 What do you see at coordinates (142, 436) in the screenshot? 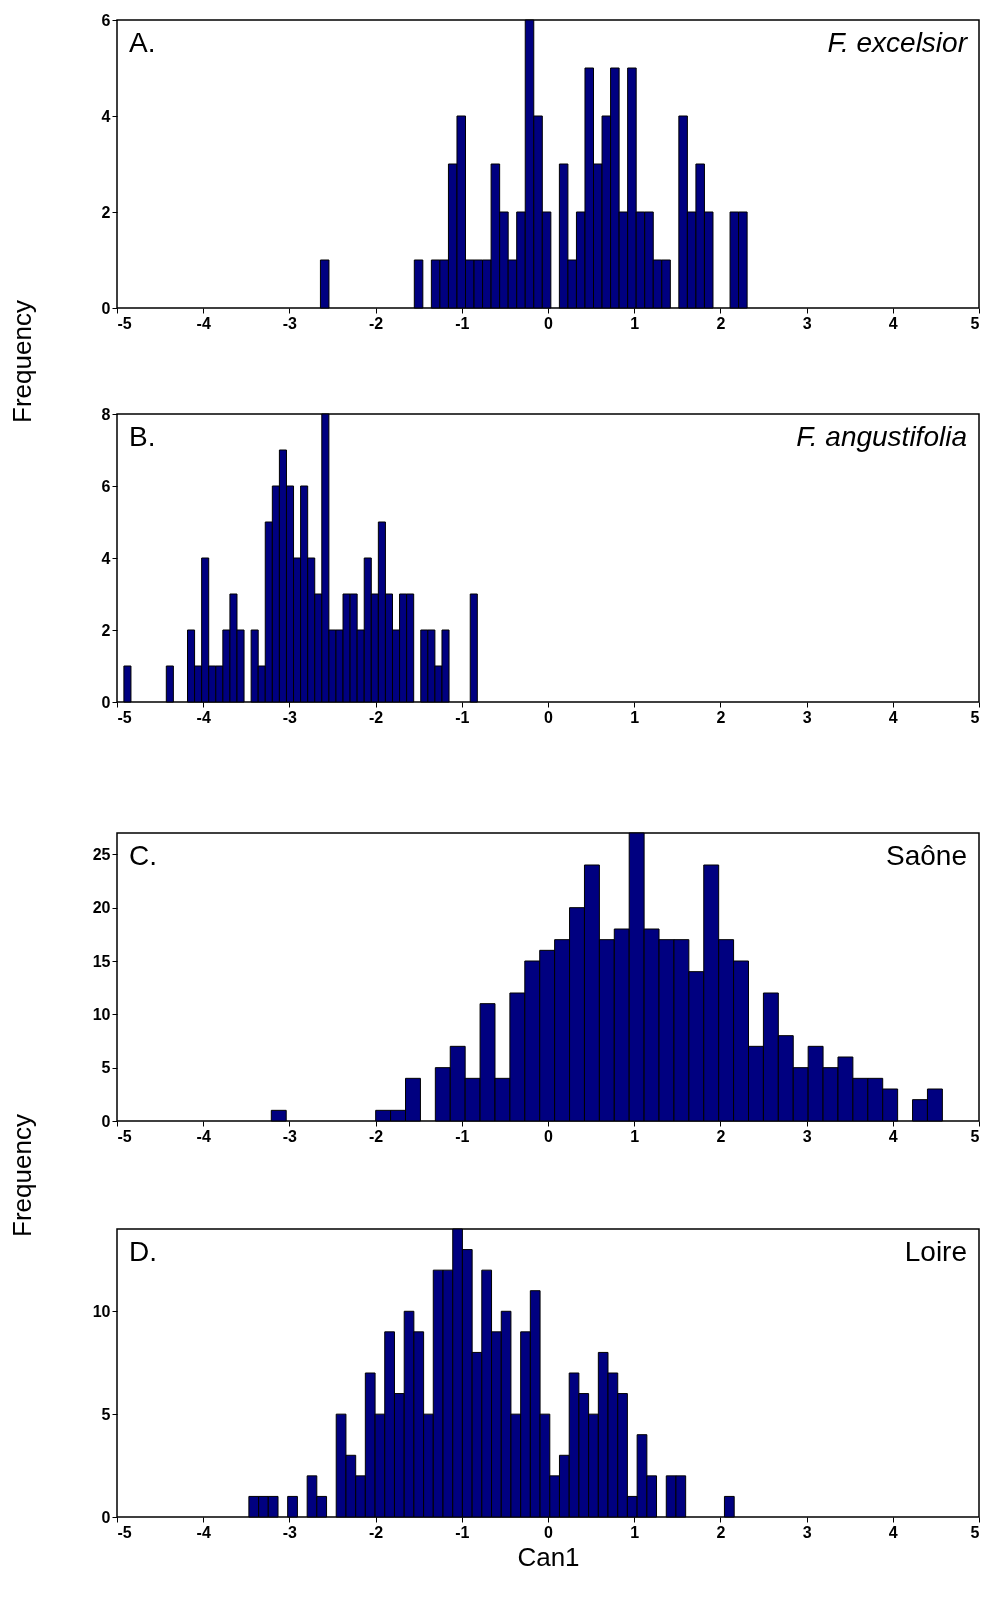
I see `annotation: B.` at bounding box center [142, 436].